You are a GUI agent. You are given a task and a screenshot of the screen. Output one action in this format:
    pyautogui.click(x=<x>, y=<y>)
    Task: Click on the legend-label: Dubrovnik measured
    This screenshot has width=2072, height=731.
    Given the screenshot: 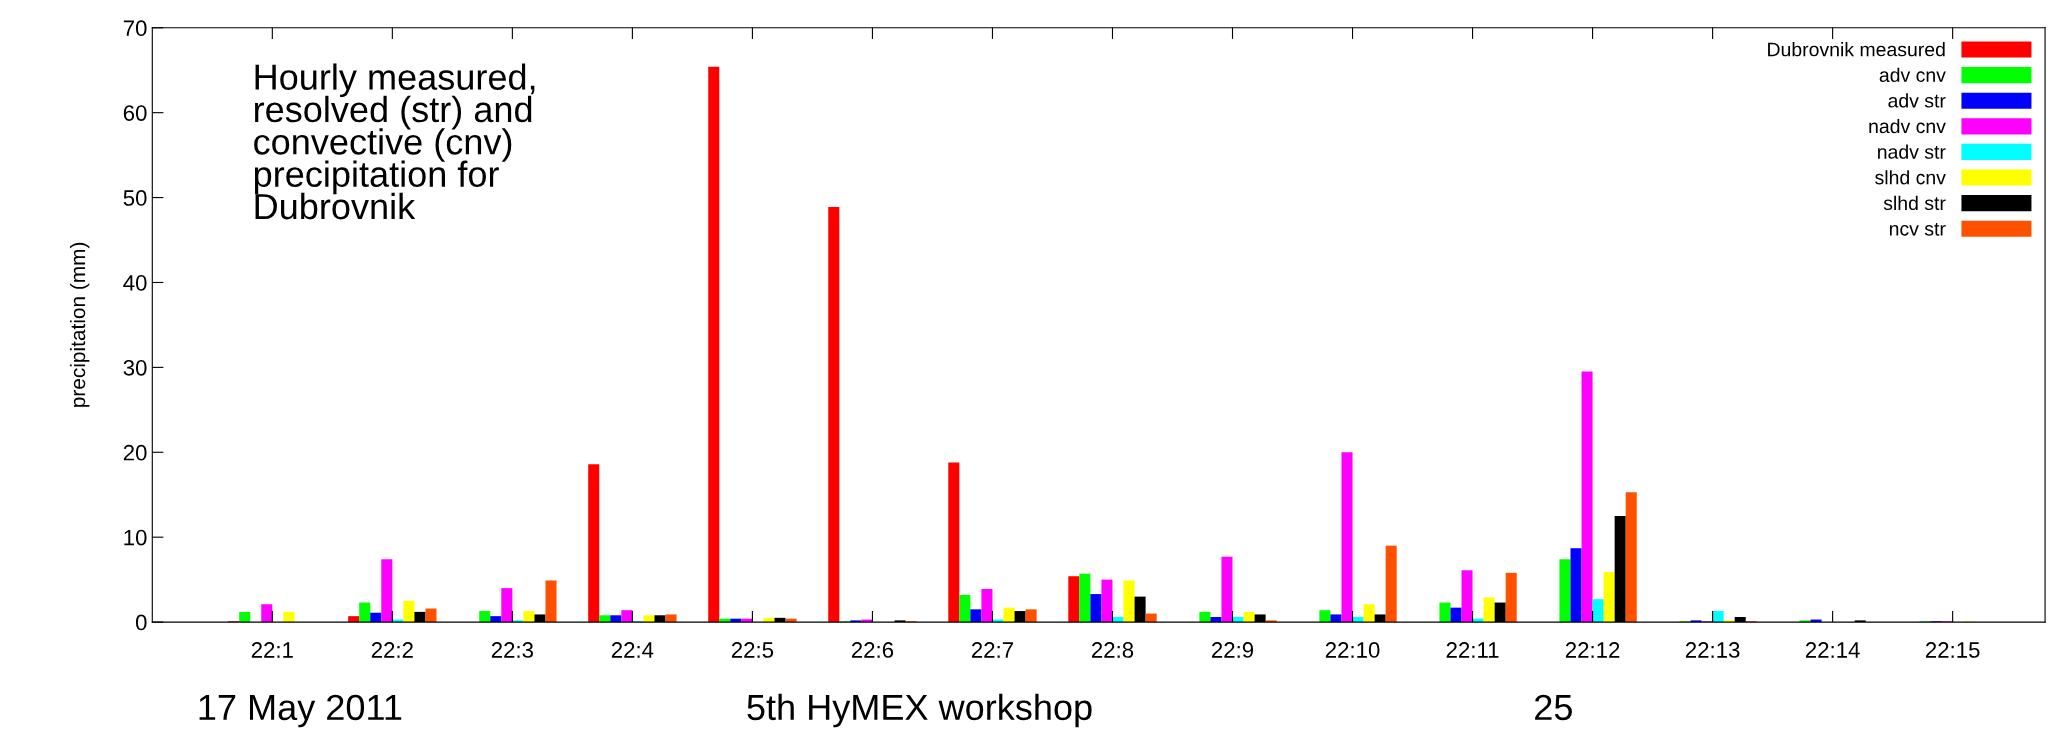 What is the action you would take?
    pyautogui.click(x=1856, y=49)
    